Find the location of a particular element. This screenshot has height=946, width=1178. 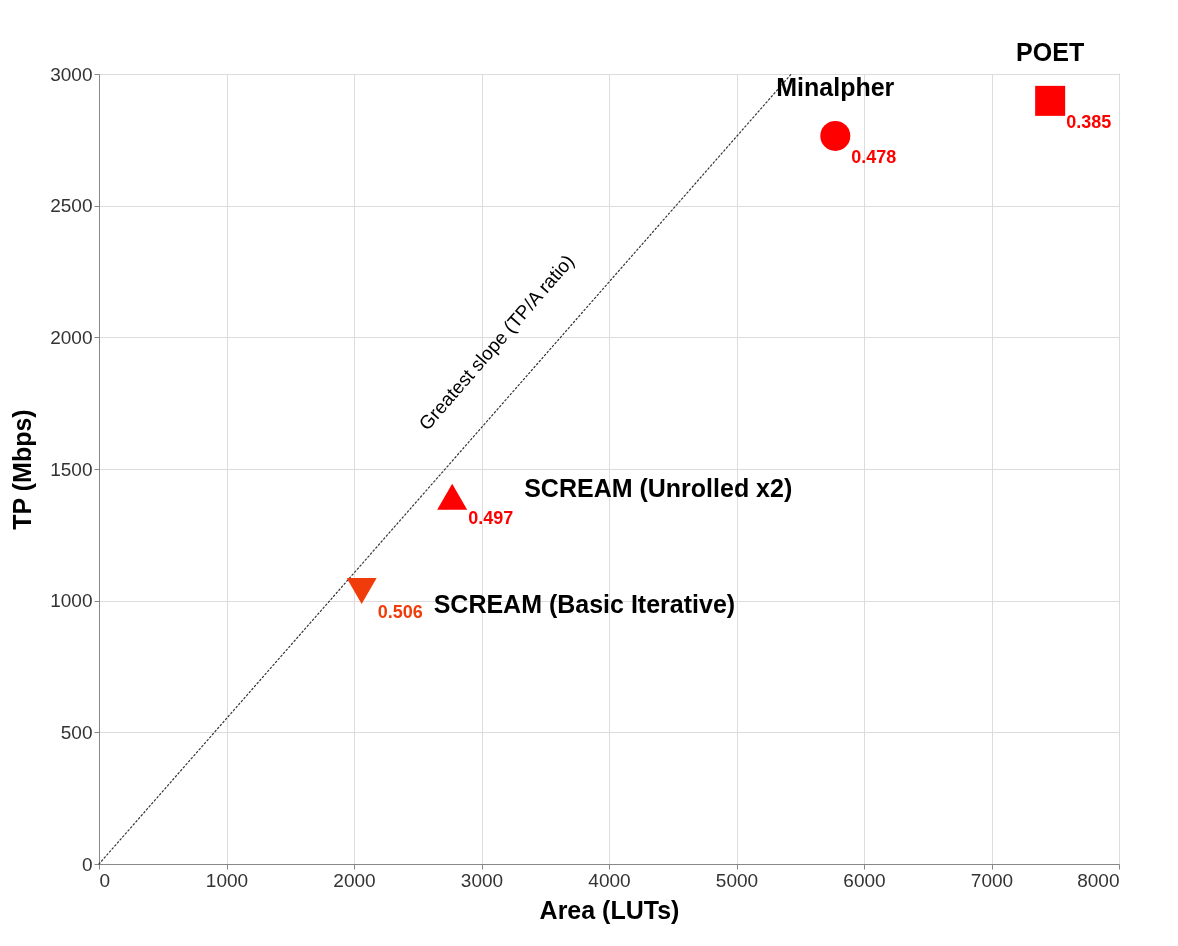

annotation: 0.506 is located at coordinates (400, 611).